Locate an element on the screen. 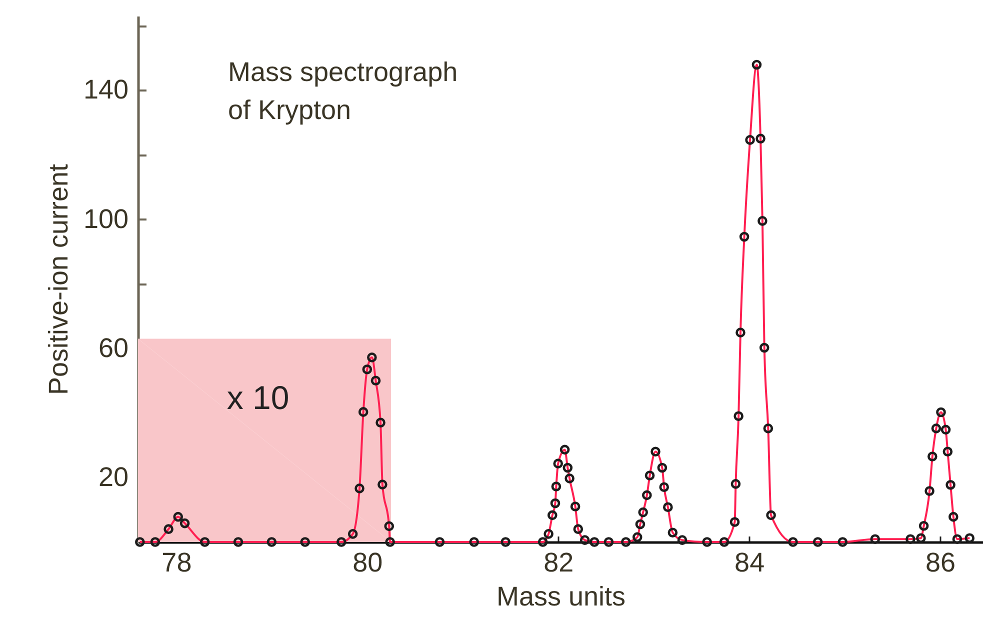  x-tick-label: 78 is located at coordinates (177, 563).